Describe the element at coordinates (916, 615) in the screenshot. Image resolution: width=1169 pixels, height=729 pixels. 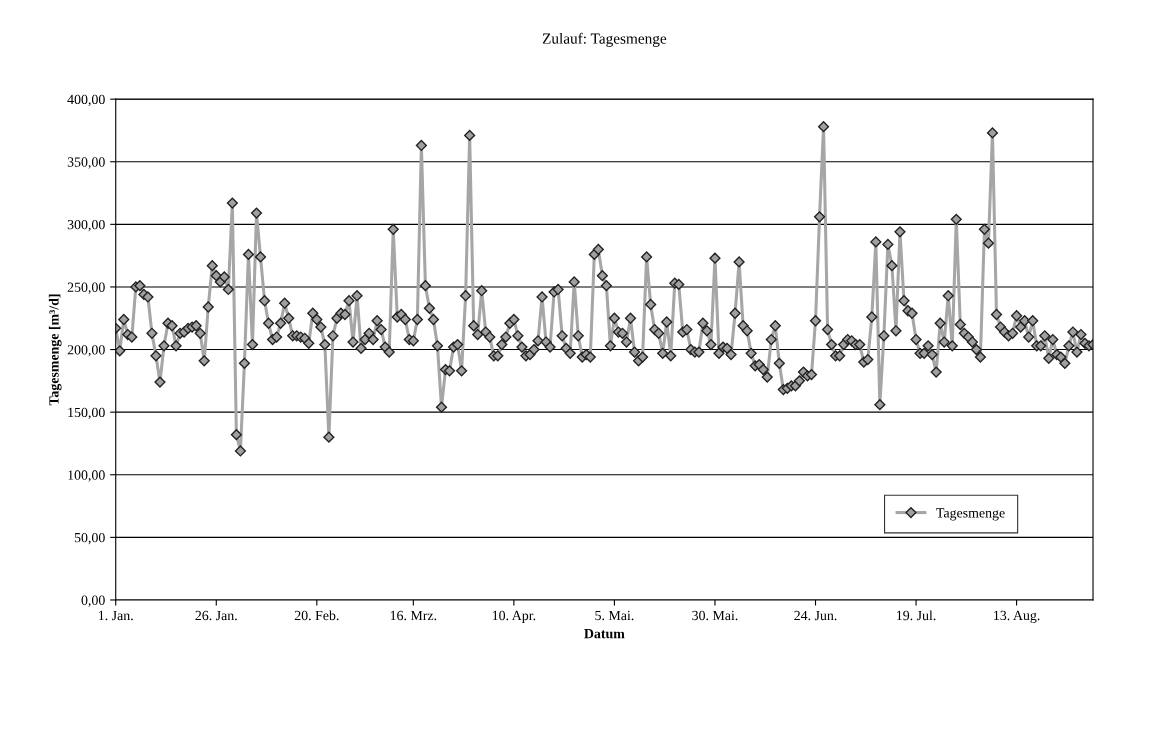
I see `x-tick-label: 19. Jul.` at that location.